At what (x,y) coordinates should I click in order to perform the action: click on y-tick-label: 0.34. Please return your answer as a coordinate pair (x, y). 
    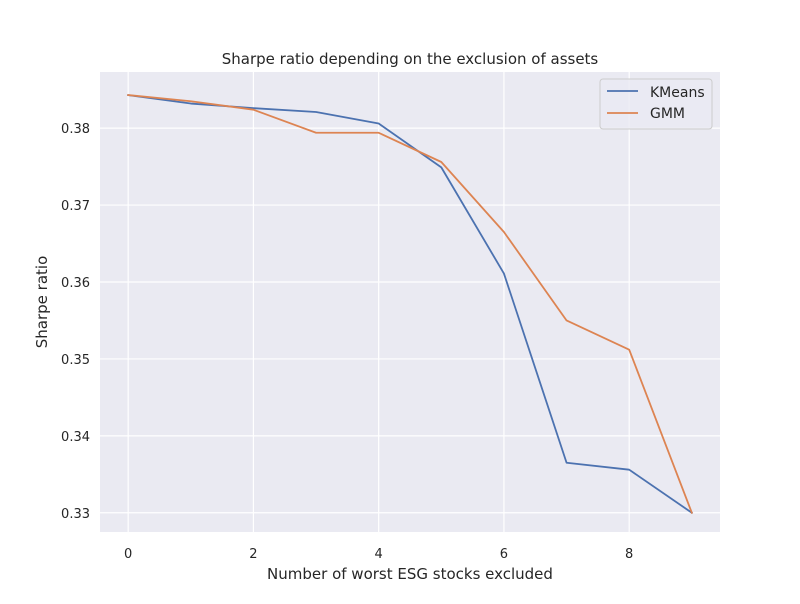
    Looking at the image, I should click on (75, 437).